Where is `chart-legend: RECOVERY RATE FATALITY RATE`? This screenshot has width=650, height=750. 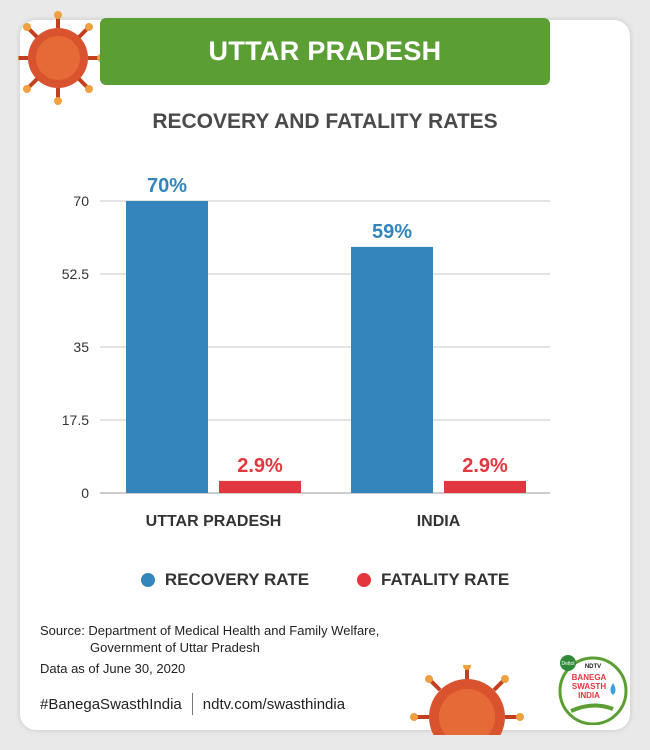 chart-legend: RECOVERY RATE FATALITY RATE is located at coordinates (325, 580).